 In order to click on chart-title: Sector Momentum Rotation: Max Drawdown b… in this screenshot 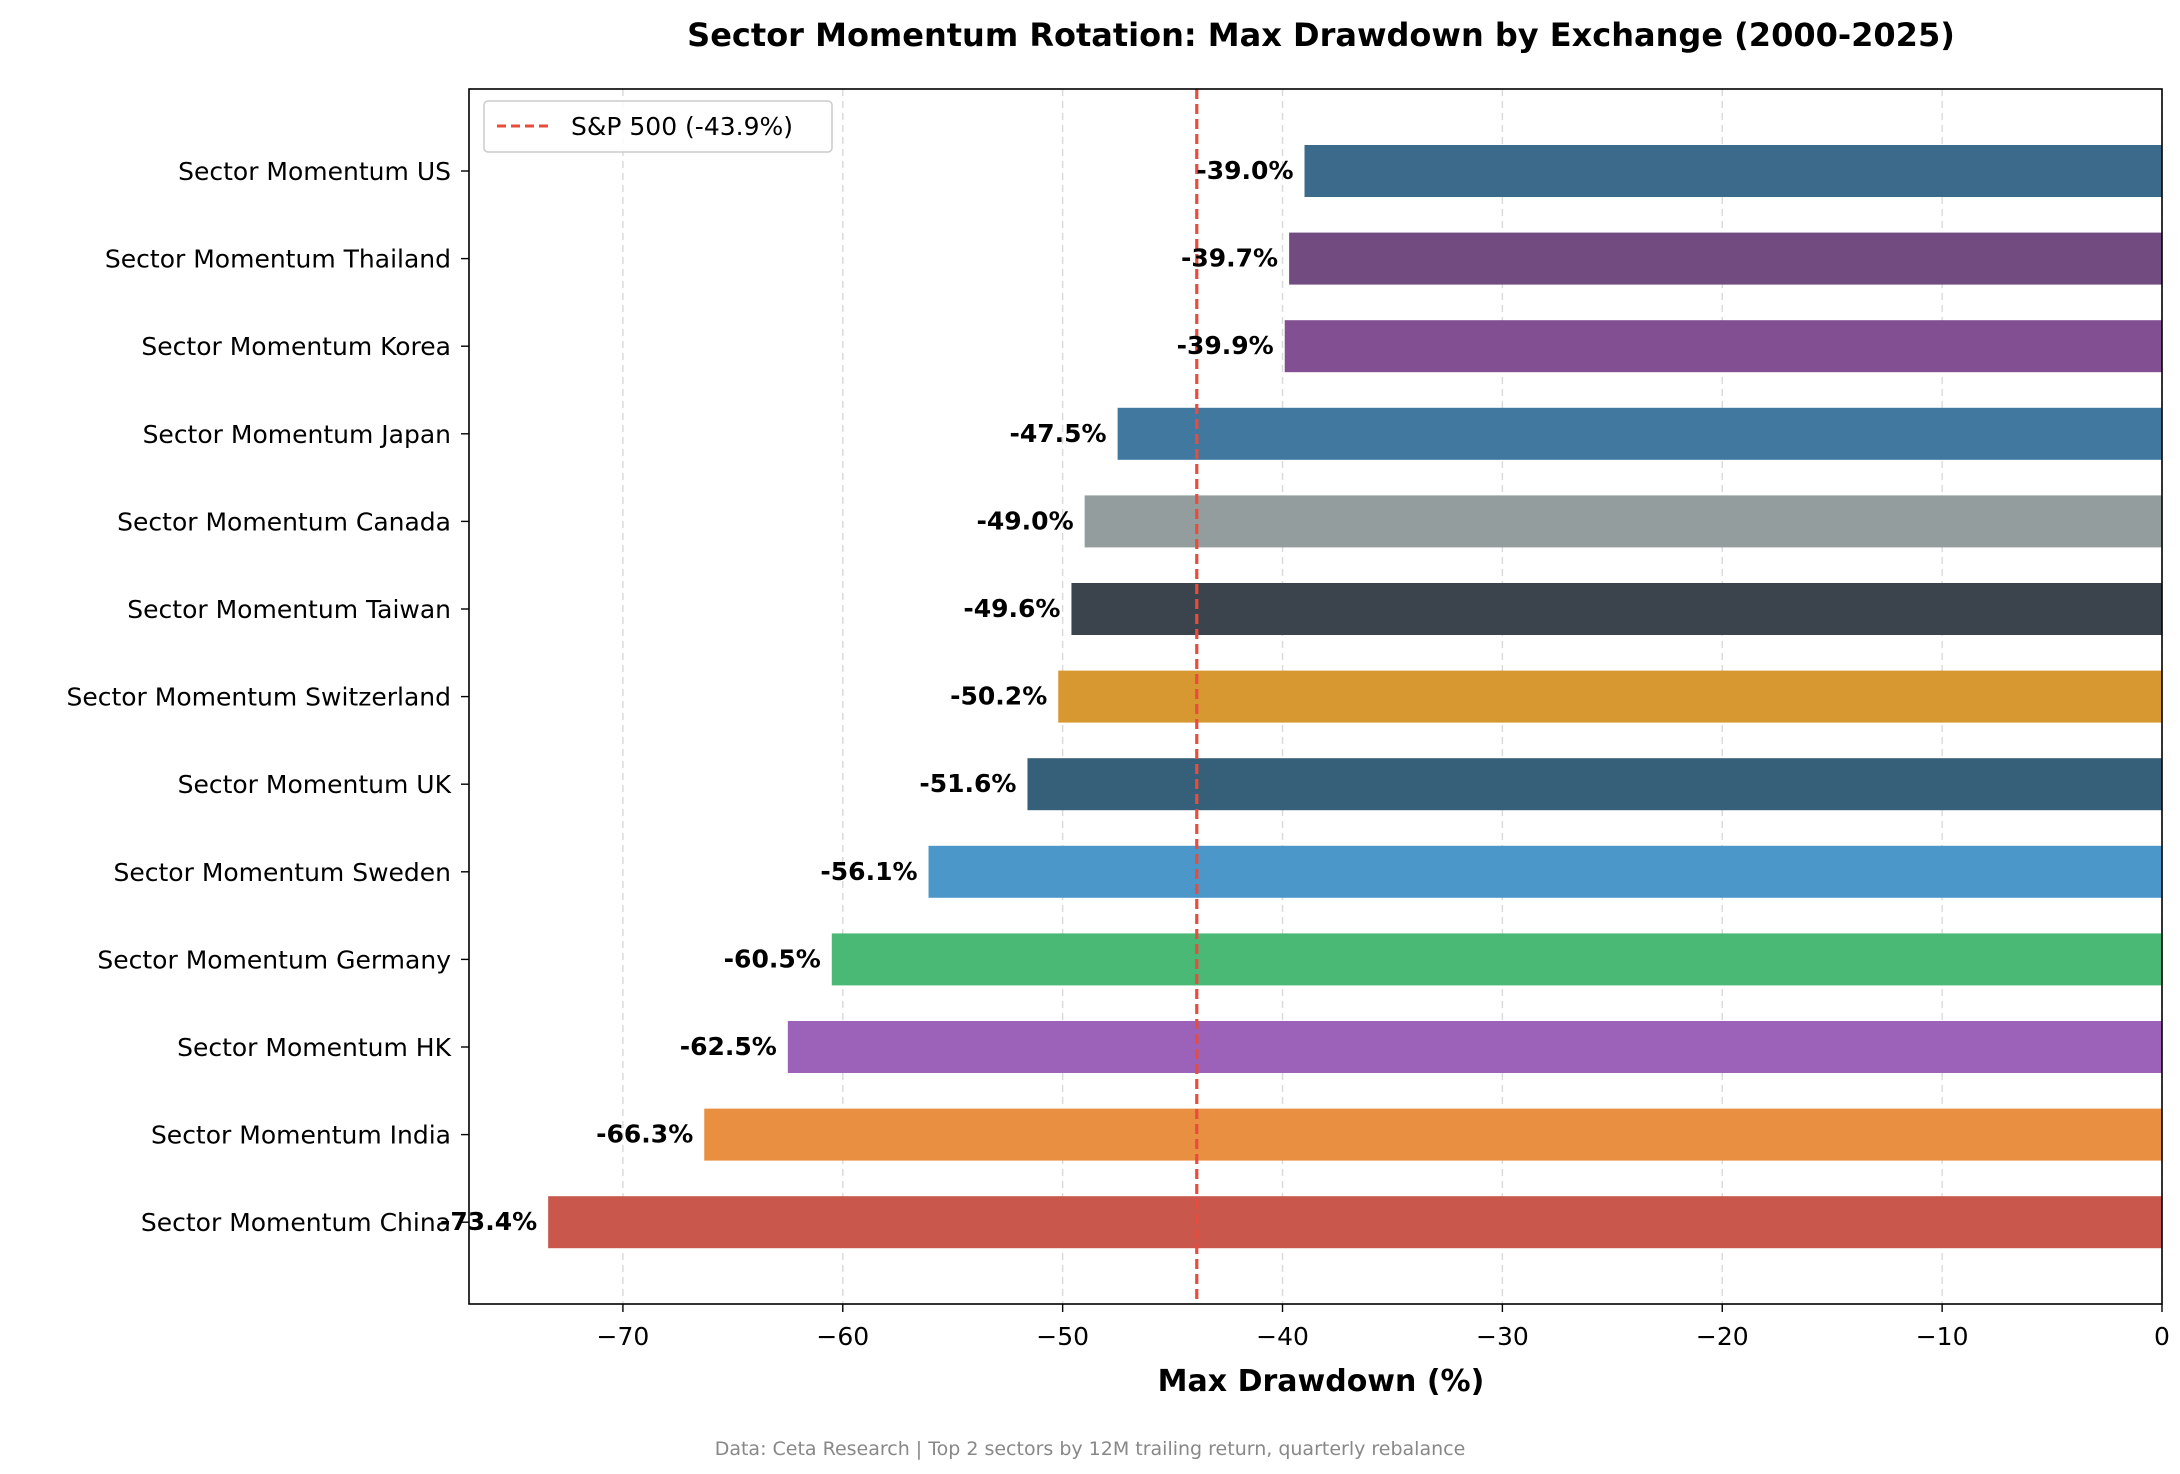, I will do `click(1321, 35)`.